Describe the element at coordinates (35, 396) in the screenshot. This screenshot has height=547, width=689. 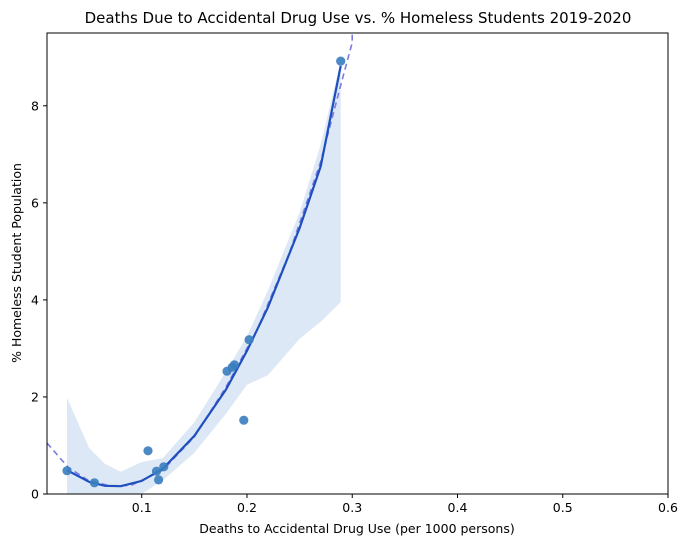
I see `y-tick-label: 2` at that location.